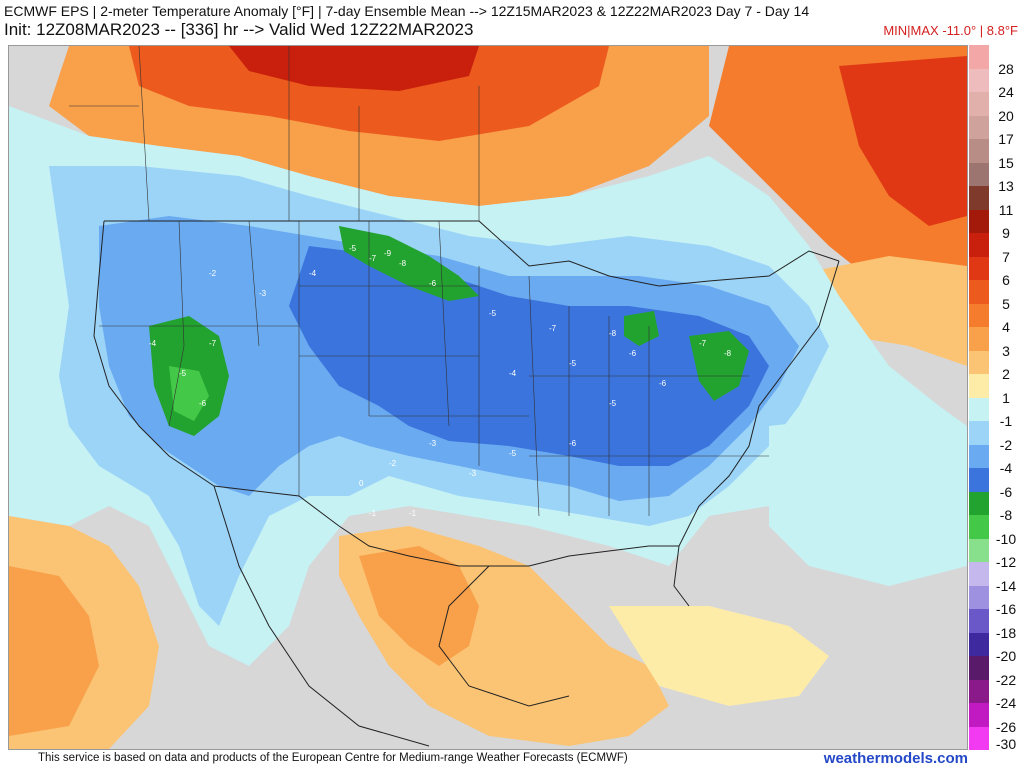 The image size is (1024, 768). Describe the element at coordinates (996, 84) in the screenshot. I see `legend-entry: 24` at that location.